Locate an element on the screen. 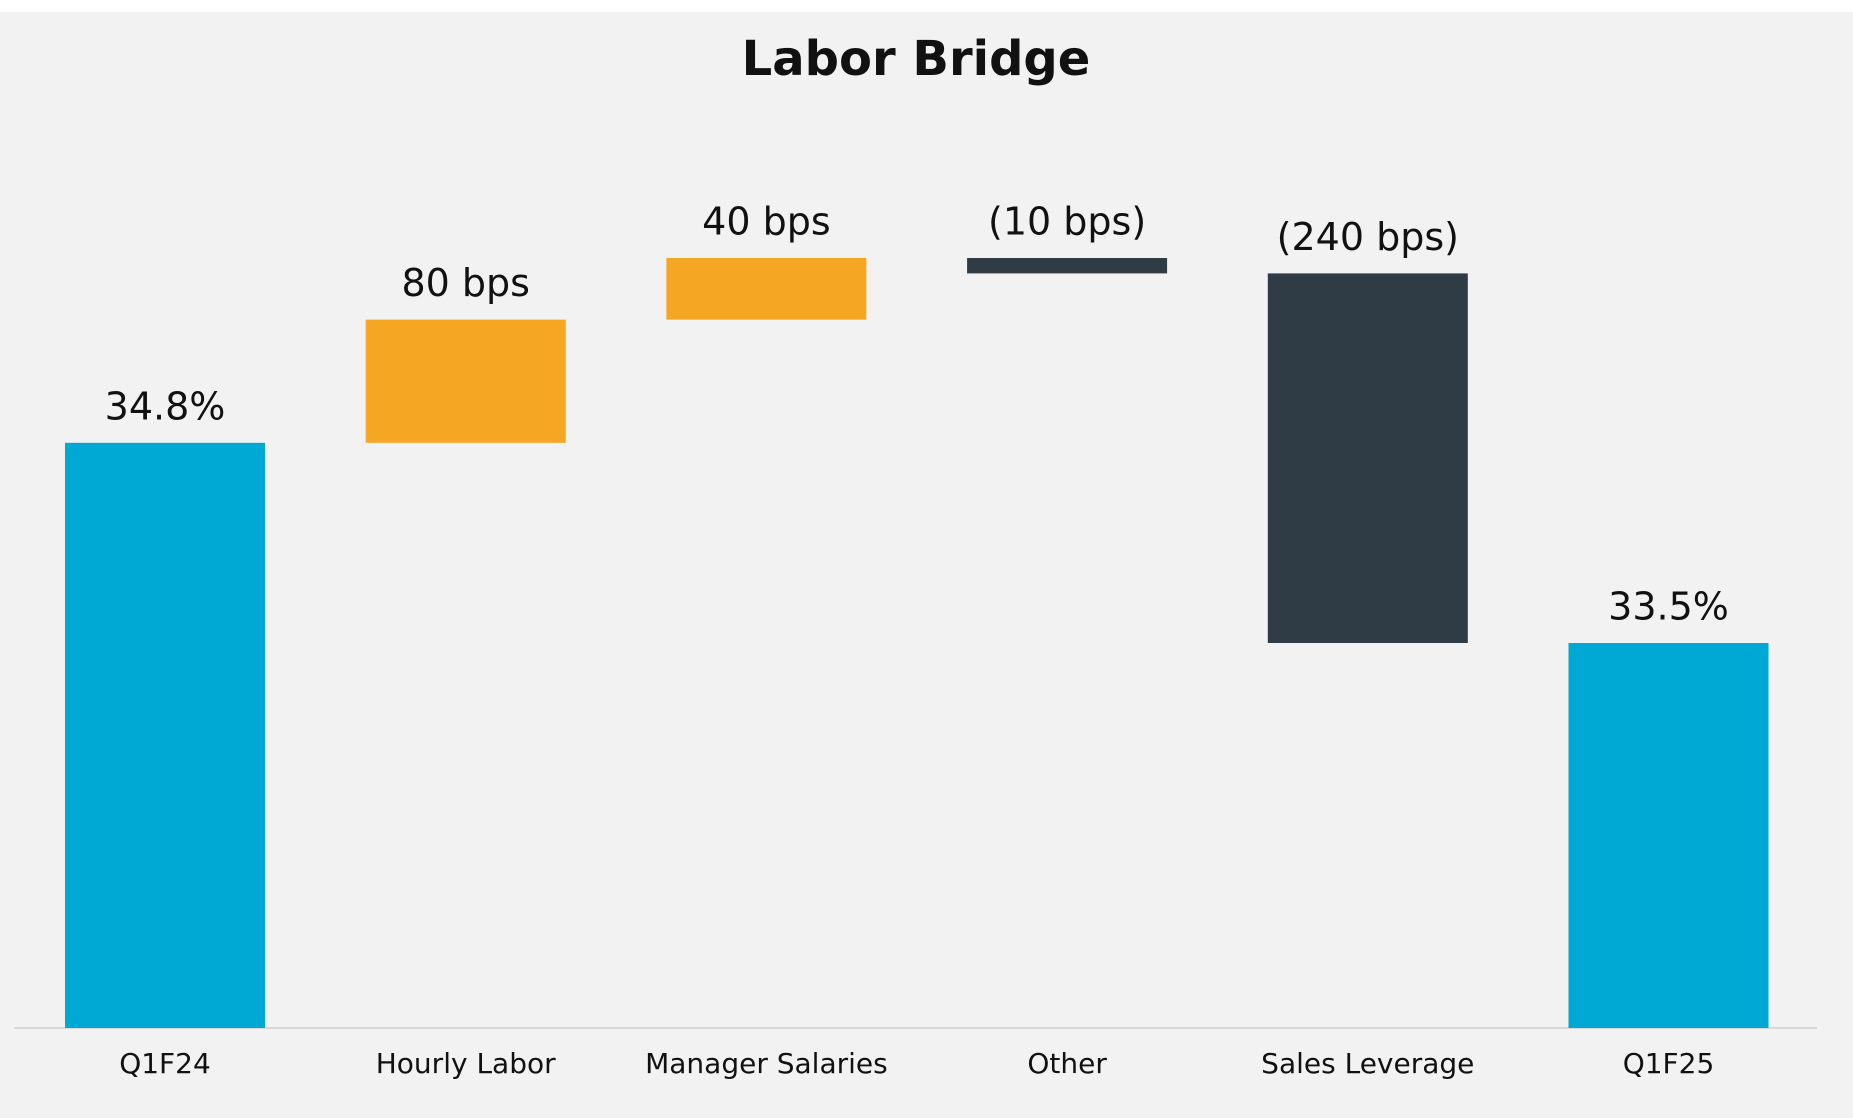  data-label: (240 bps) is located at coordinates (1368, 237).